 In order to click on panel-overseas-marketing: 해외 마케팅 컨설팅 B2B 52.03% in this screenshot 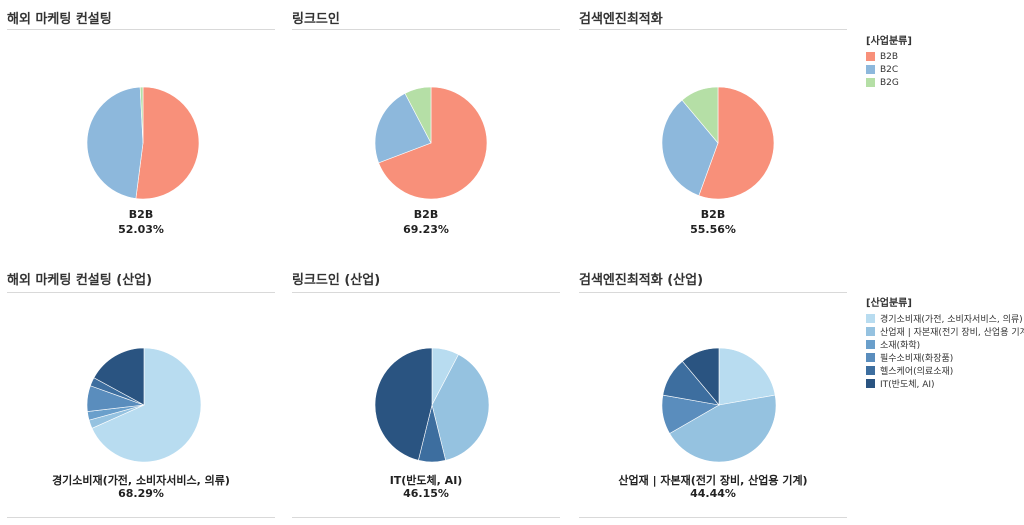, I will do `click(141, 128)`.